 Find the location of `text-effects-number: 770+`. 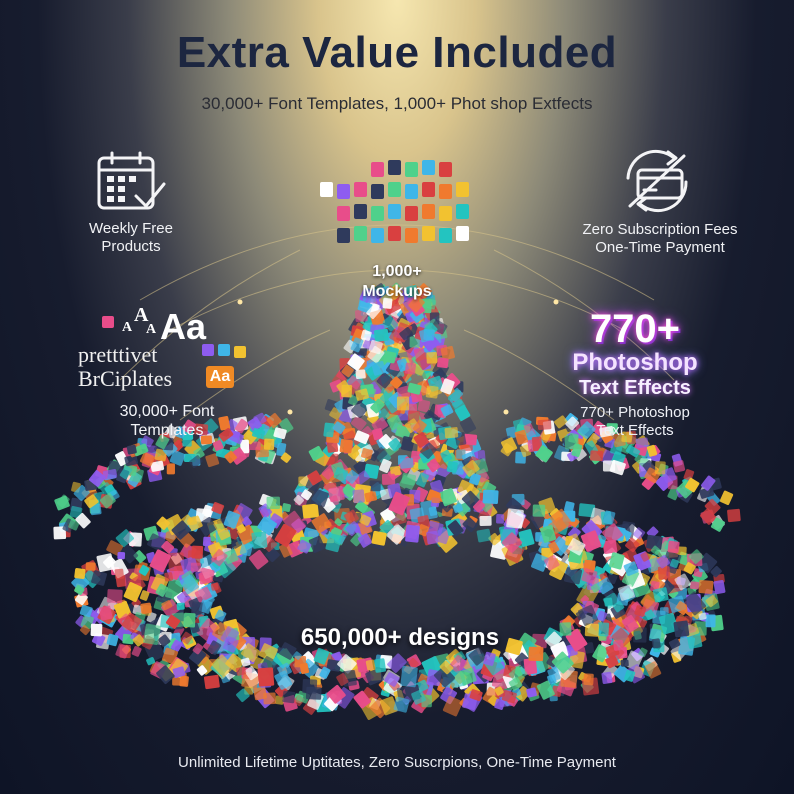

text-effects-number: 770+ is located at coordinates (635, 329).